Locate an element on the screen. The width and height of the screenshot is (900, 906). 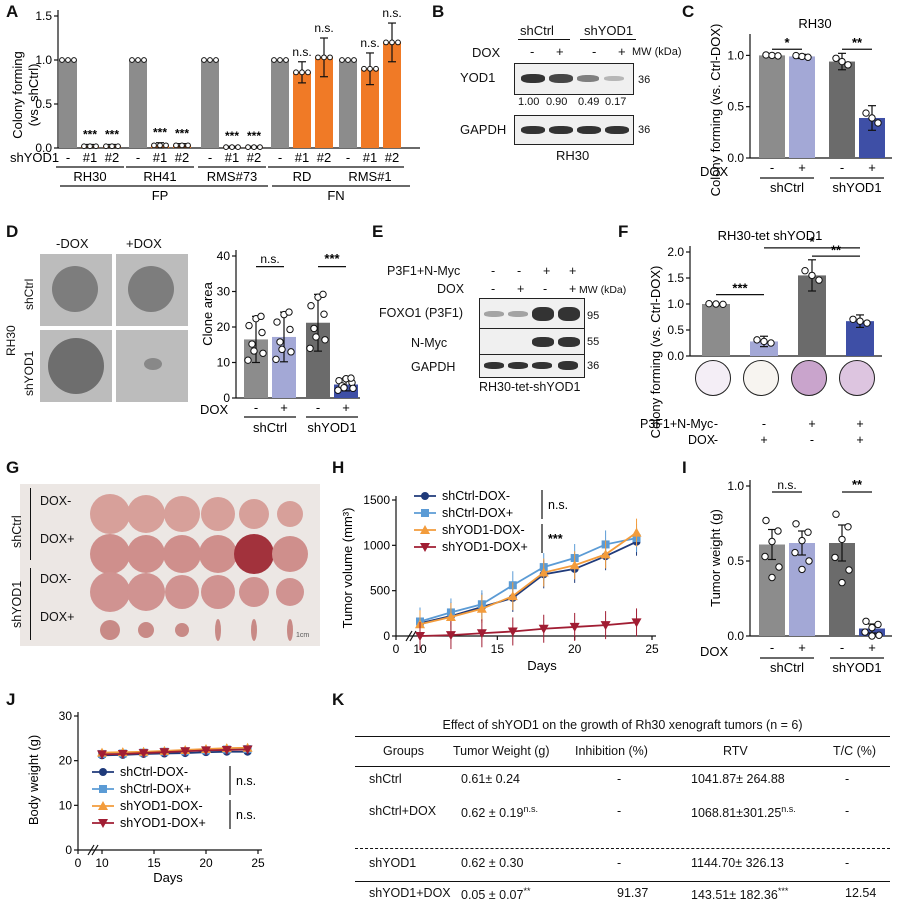
d-ytick-label: 40 is located at coordinates (224, 256).